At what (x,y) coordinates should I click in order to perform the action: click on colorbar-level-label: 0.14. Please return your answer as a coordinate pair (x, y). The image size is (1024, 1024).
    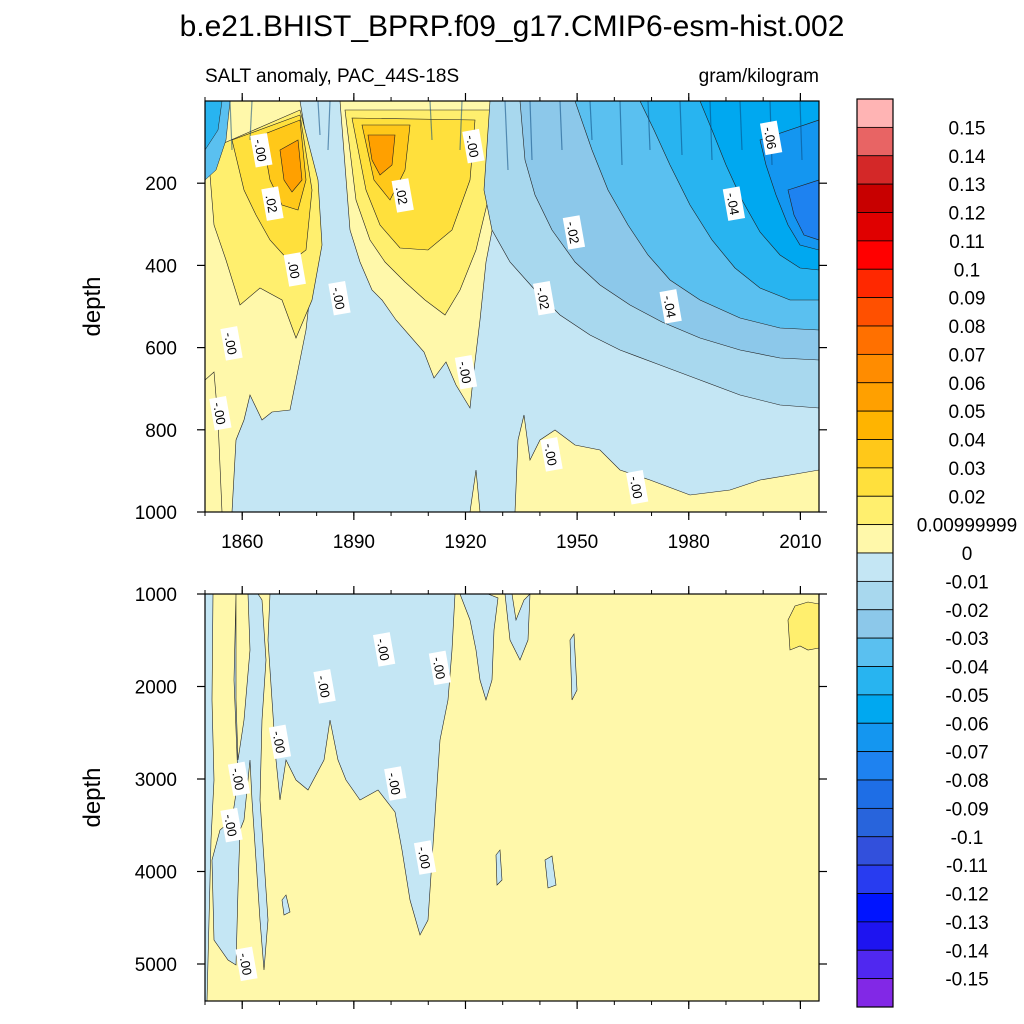
    Looking at the image, I should click on (967, 157).